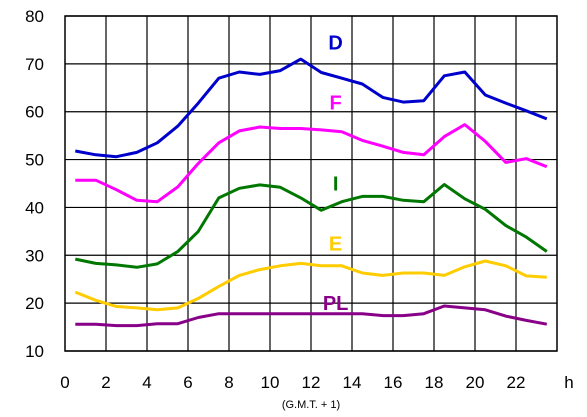  I want to click on x-tick-label: 20, so click(475, 382).